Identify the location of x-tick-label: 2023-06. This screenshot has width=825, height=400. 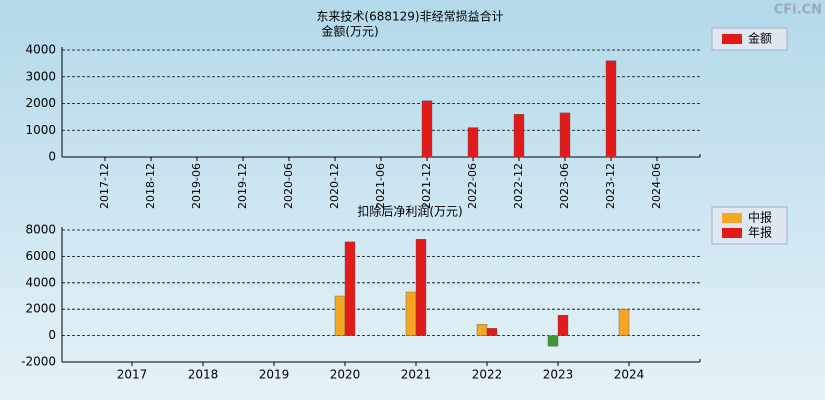
(564, 186).